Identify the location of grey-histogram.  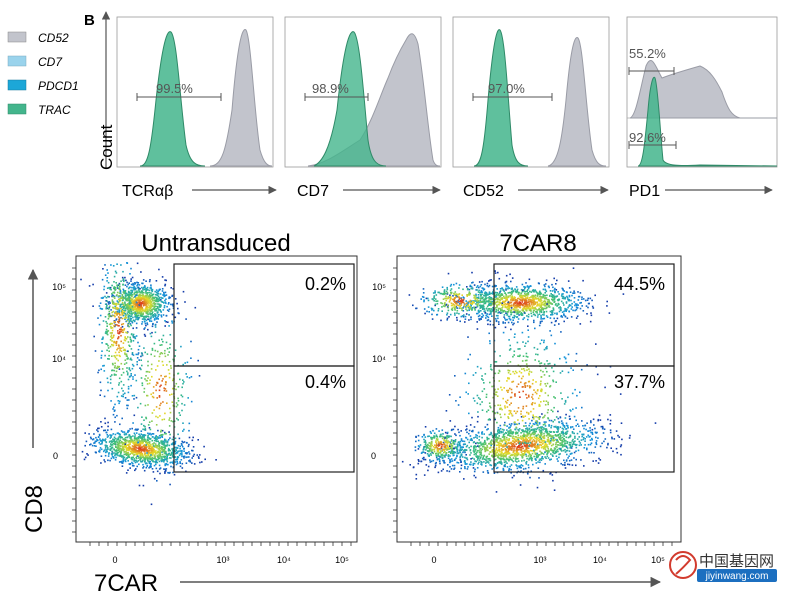
(241, 98).